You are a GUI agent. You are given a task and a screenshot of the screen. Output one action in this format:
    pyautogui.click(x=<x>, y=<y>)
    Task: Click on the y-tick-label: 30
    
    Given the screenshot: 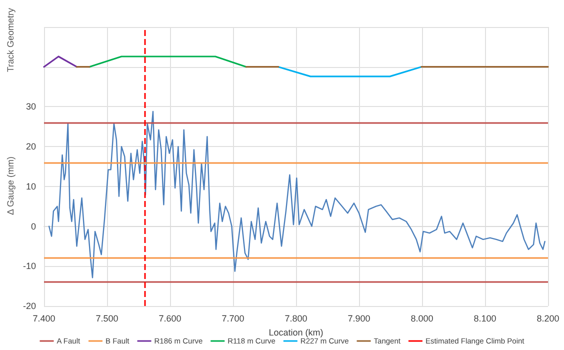 What is the action you would take?
    pyautogui.click(x=31, y=107)
    